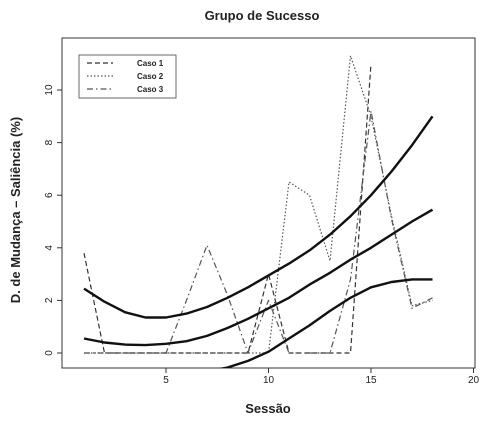 This screenshot has height=422, width=484. What do you see at coordinates (371, 380) in the screenshot?
I see `x-tick-label: 15` at bounding box center [371, 380].